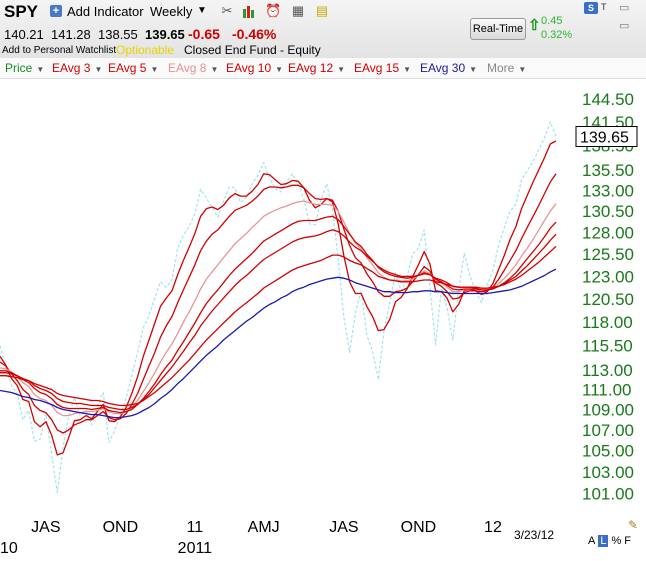 The height and width of the screenshot is (561, 646). I want to click on realtime-change-percent: 0.32%, so click(557, 35).